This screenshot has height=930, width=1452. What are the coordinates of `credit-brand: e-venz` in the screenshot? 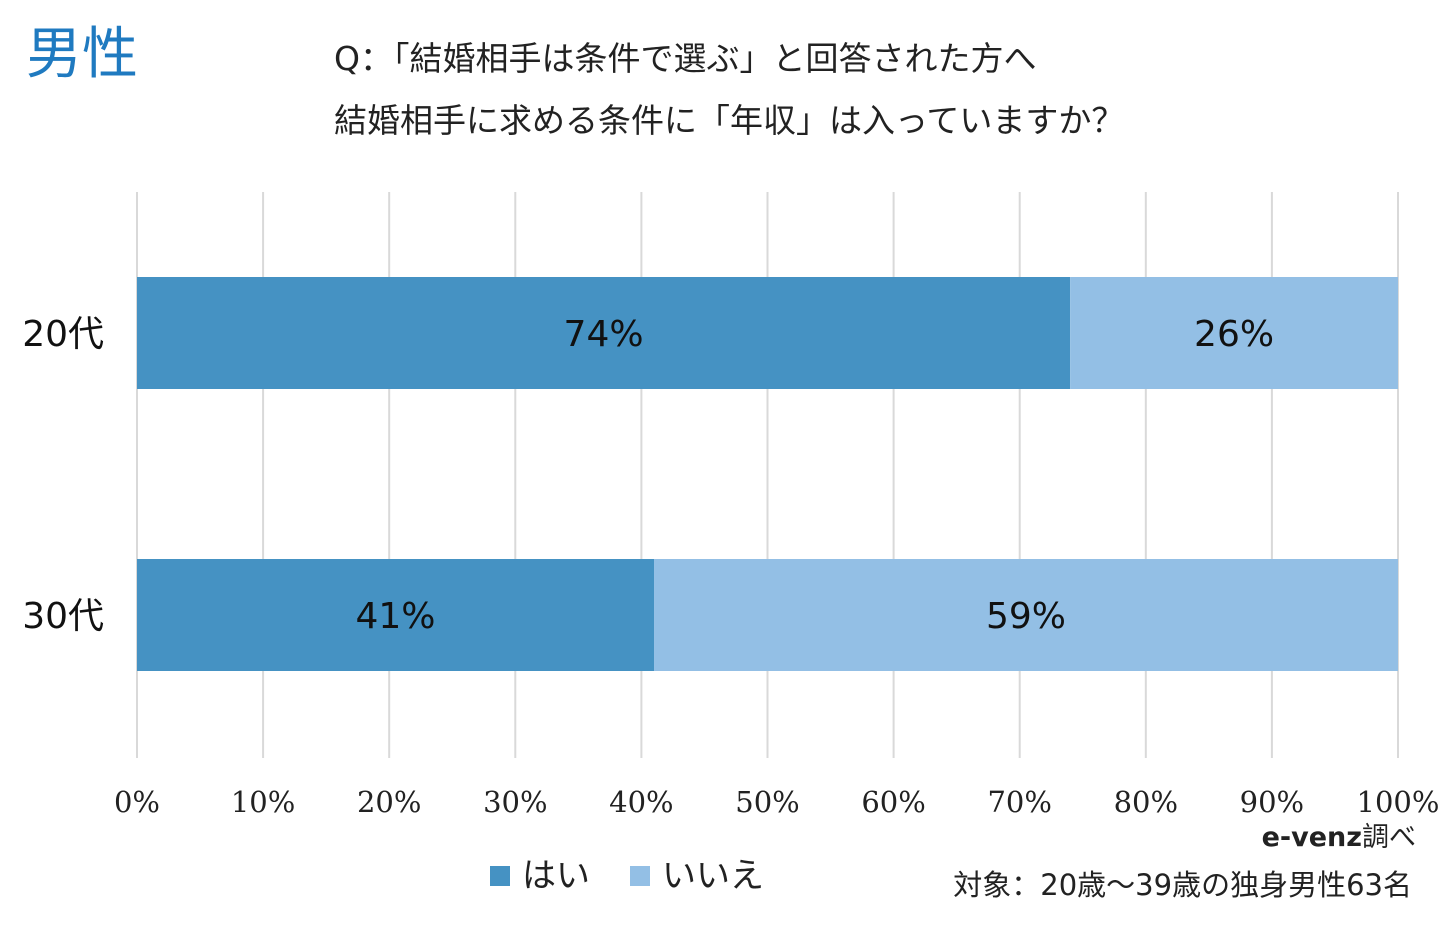 It's located at (1311, 837).